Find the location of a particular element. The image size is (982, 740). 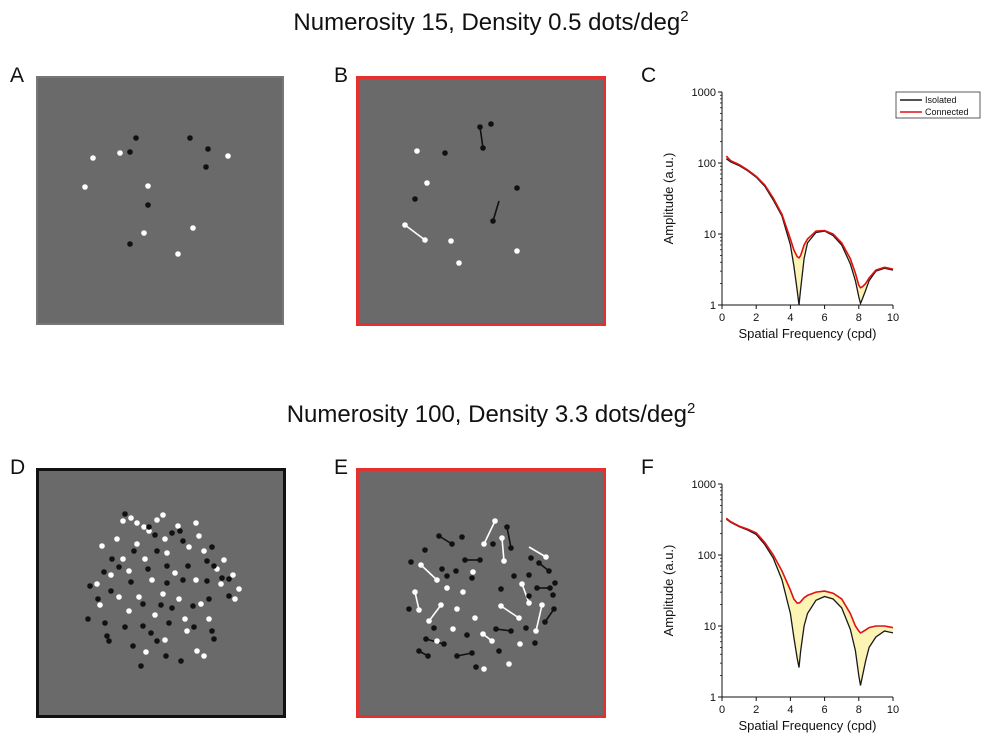

stimulus-panel-e is located at coordinates (481, 593).